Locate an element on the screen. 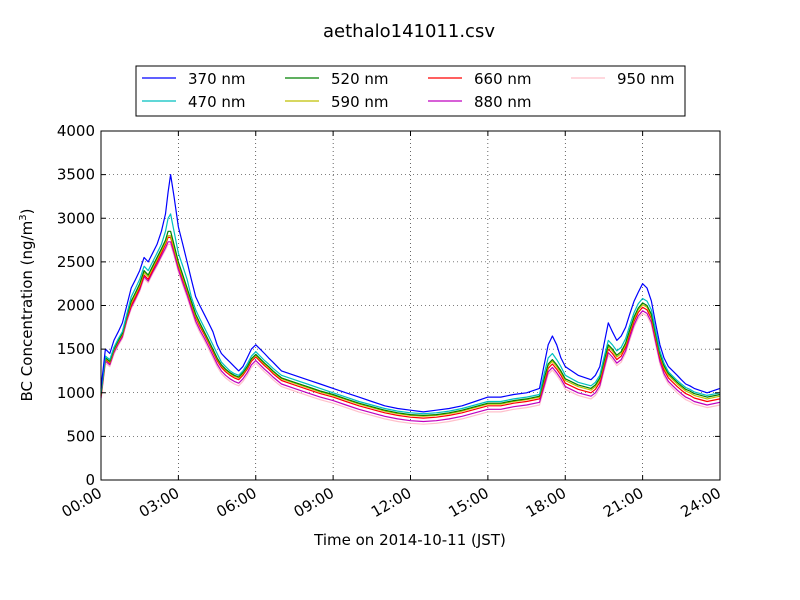 The width and height of the screenshot is (800, 600). y-tick-label: 1500 is located at coordinates (76, 349).